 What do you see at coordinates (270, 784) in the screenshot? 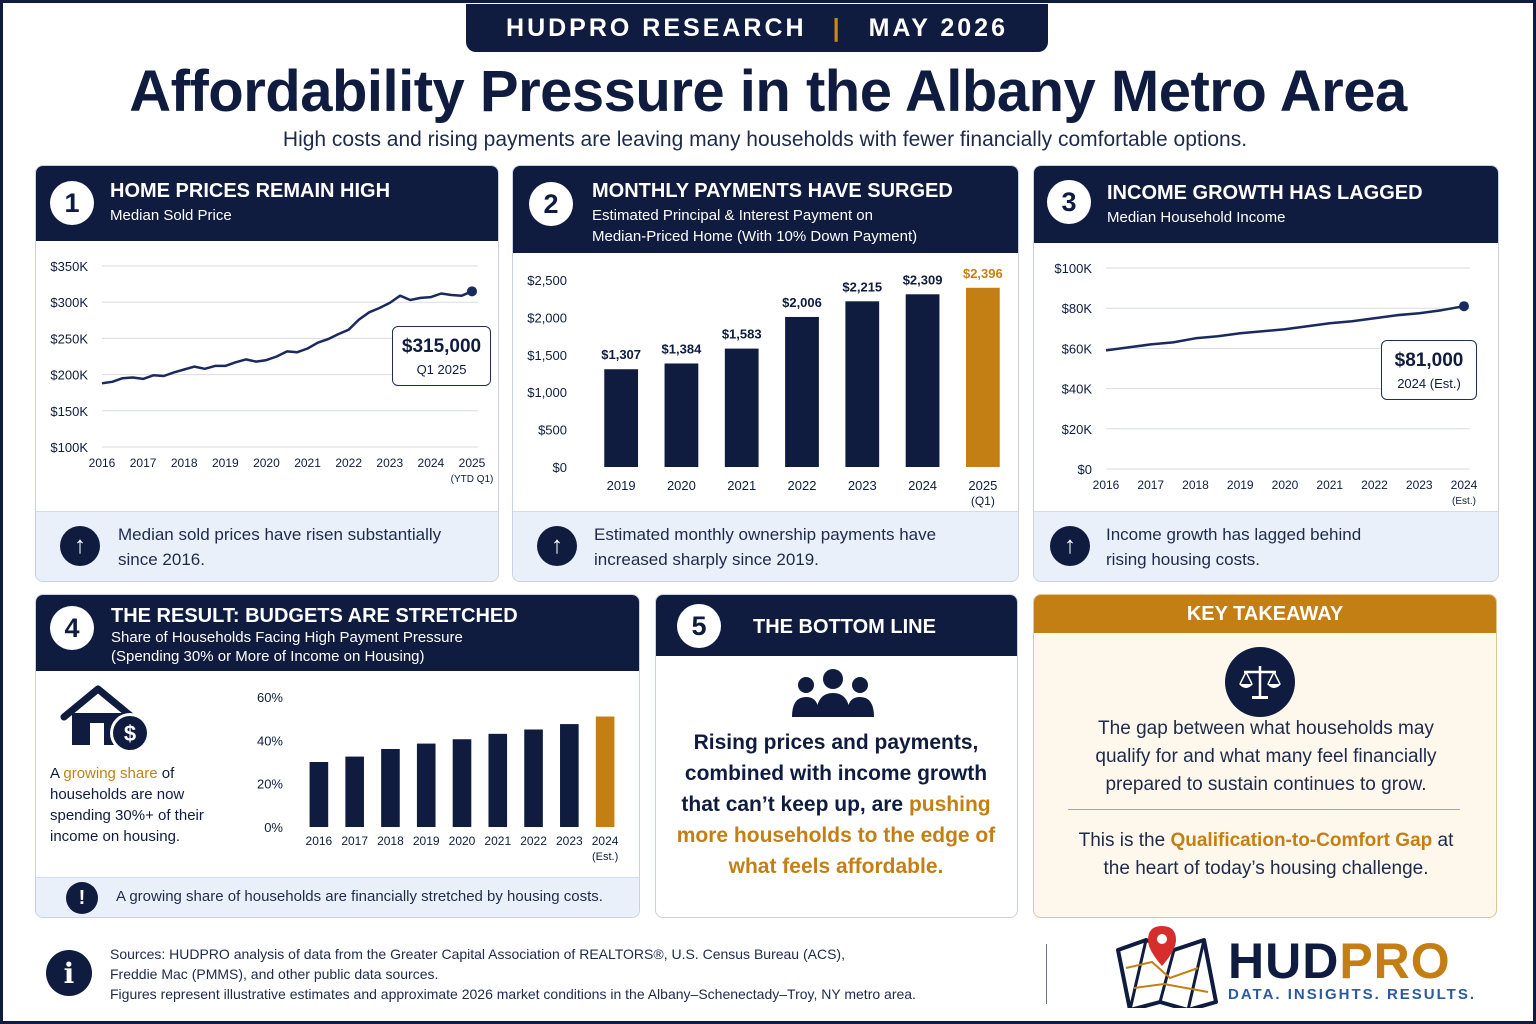
I see `y-tick-label: 20%` at bounding box center [270, 784].